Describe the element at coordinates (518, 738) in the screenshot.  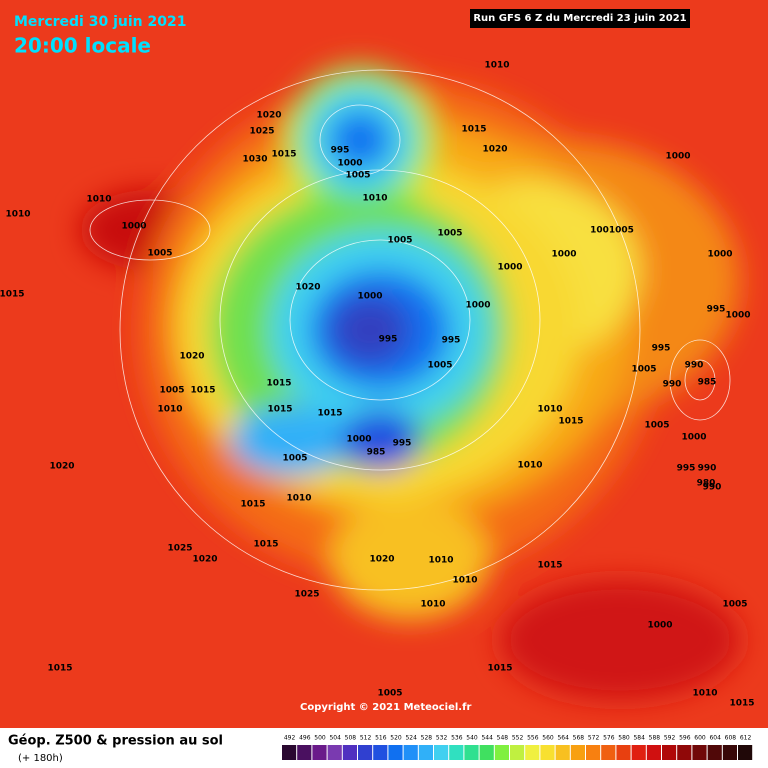
I see `scale-tick-label: 552` at that location.